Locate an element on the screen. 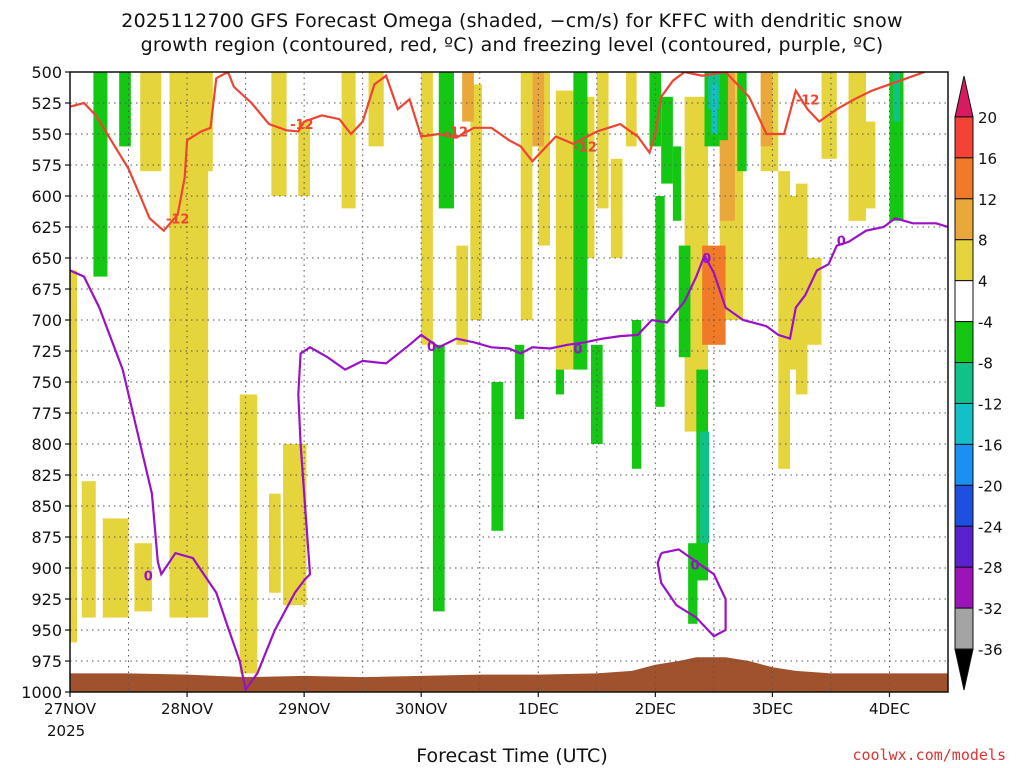 Image resolution: width=1024 pixels, height=768 pixels. x-tick-label-1: 28NOV is located at coordinates (187, 709).